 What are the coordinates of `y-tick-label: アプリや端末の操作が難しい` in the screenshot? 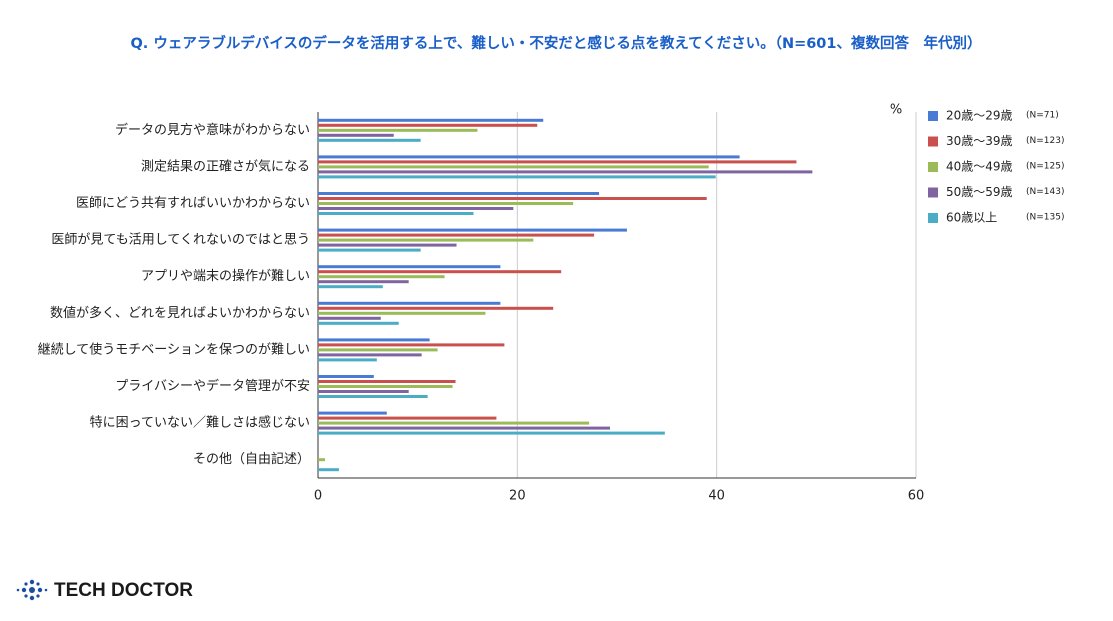 It's located at (225, 276).